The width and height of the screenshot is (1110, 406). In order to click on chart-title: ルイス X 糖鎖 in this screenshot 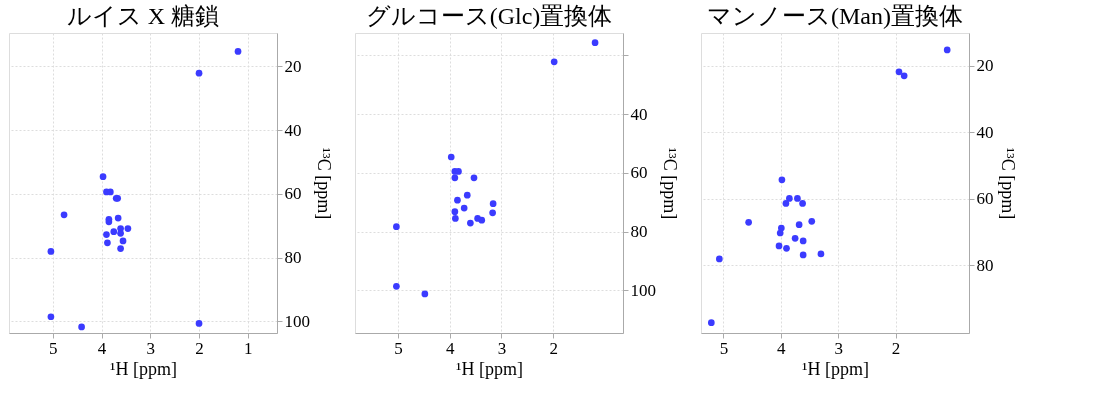, I will do `click(143, 16)`.